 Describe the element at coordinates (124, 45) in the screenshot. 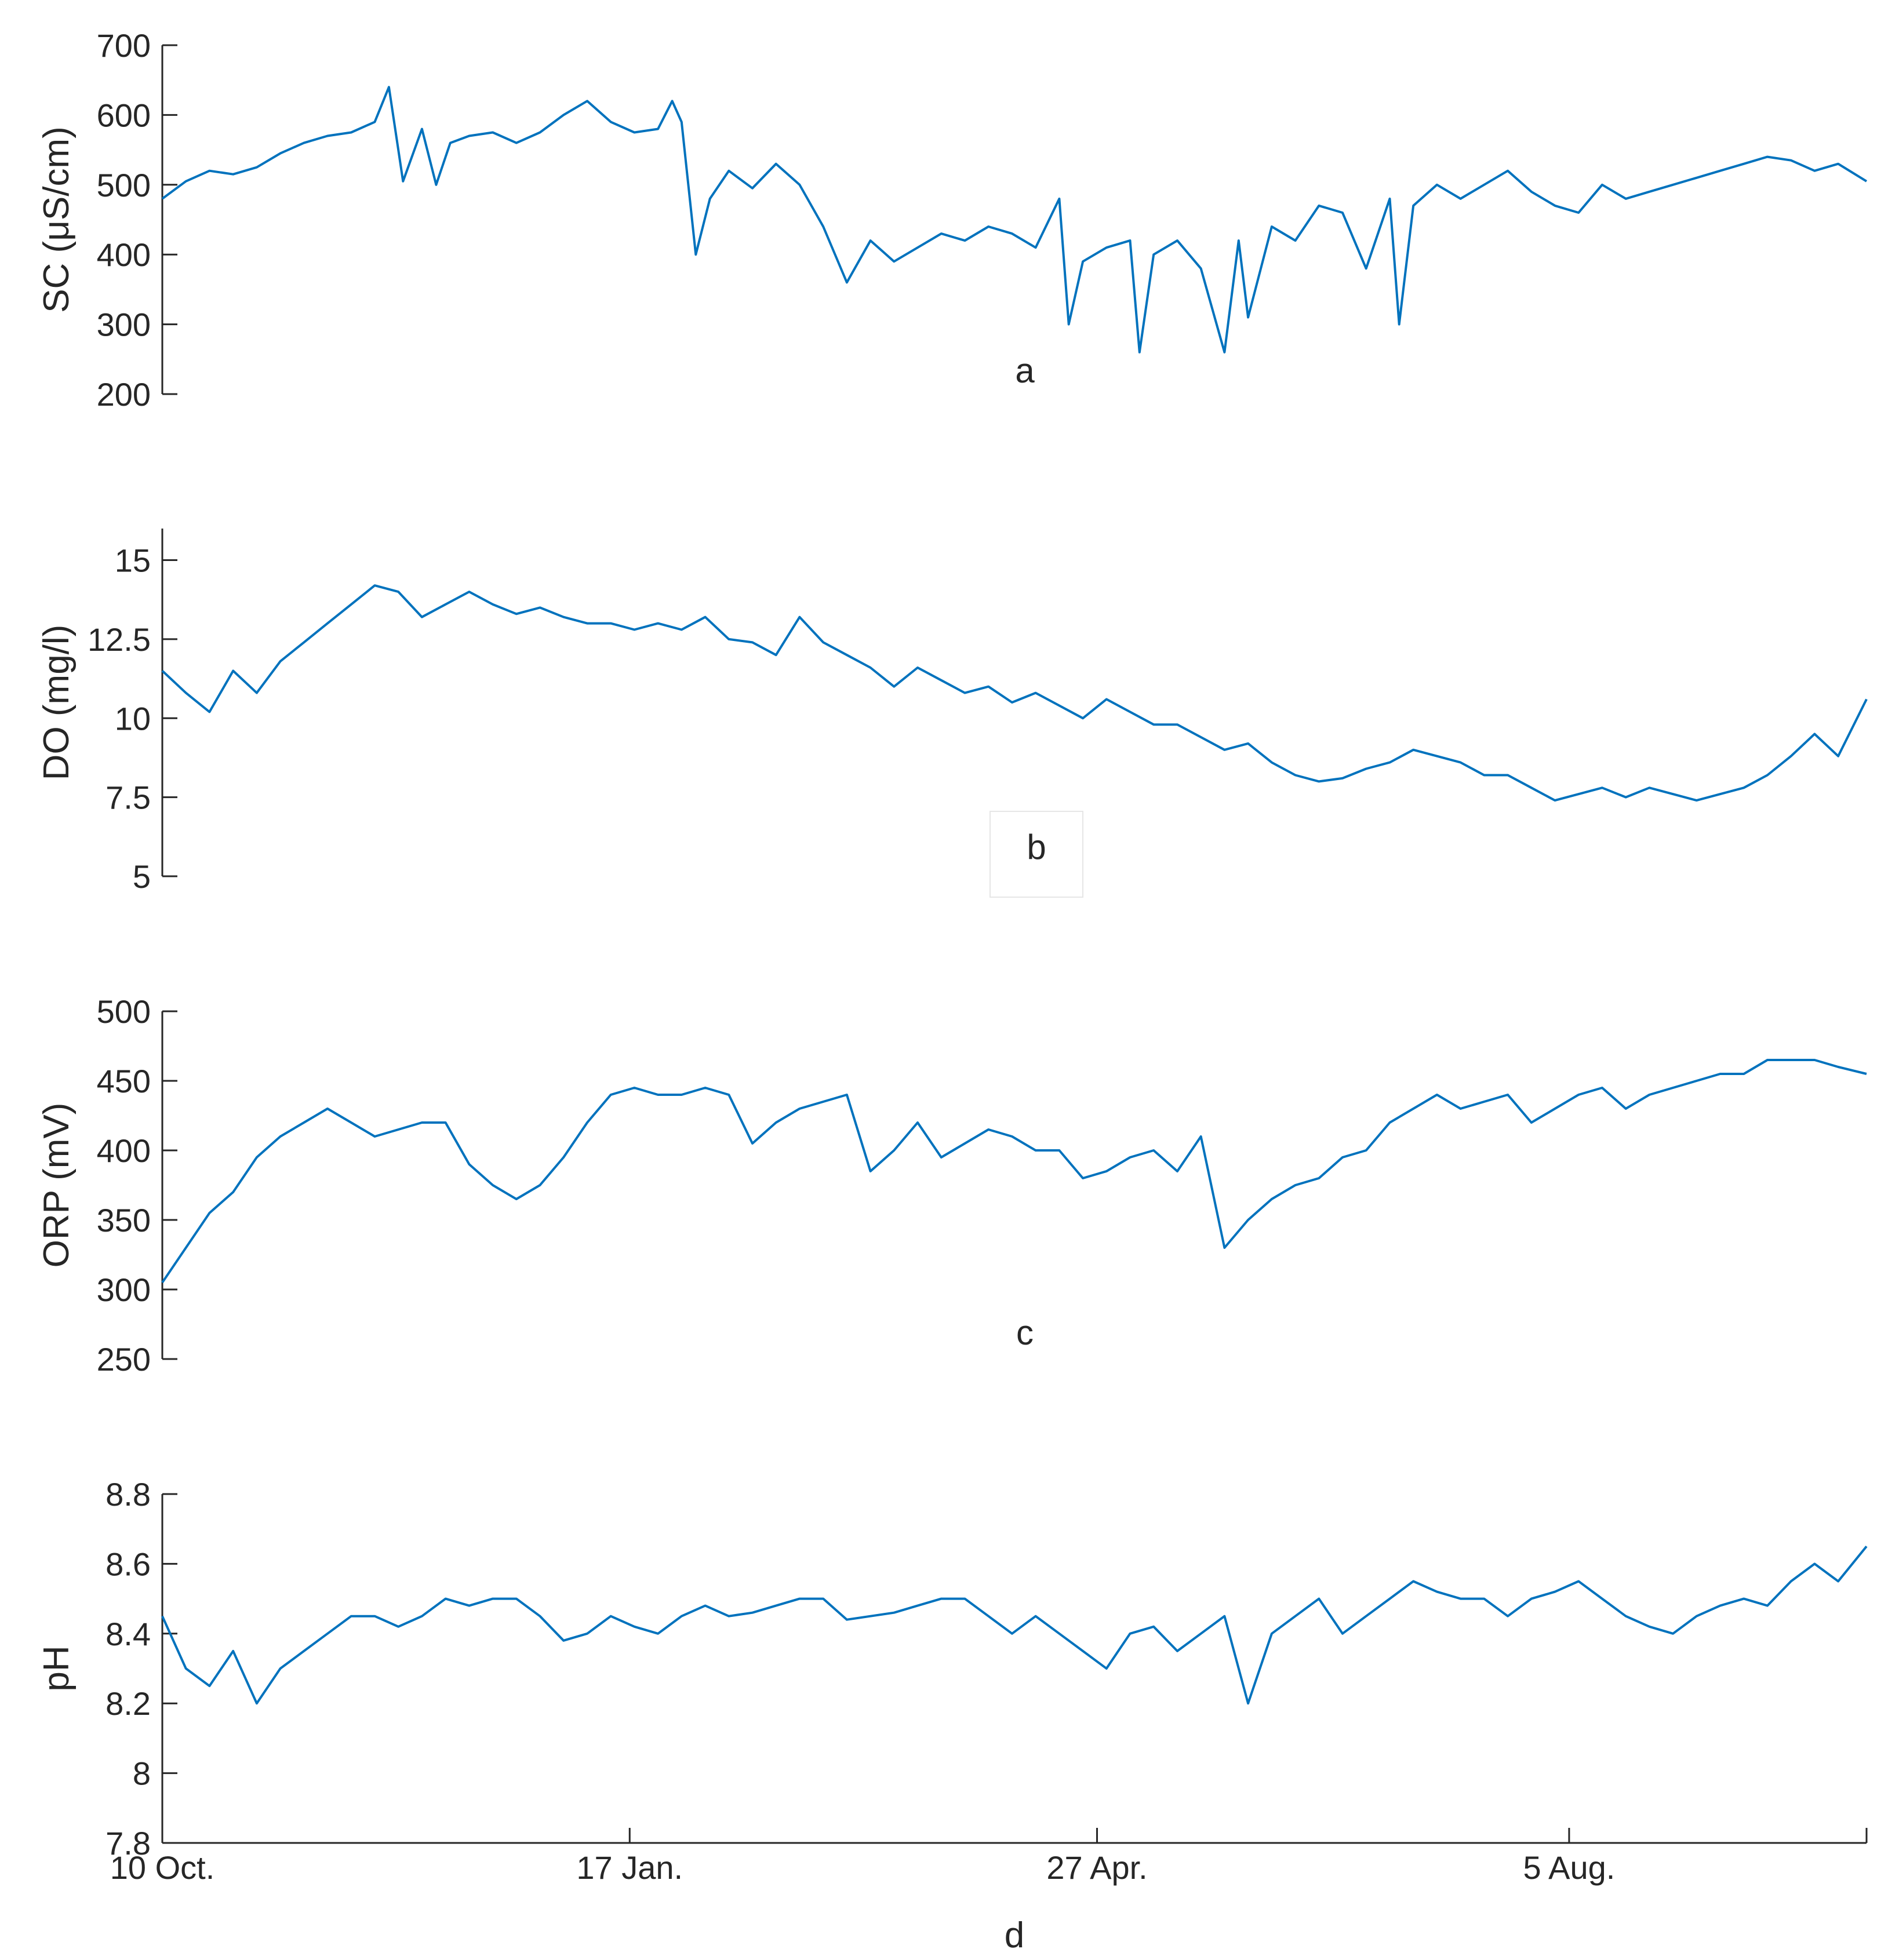

I see `y-tick-label: 700` at that location.